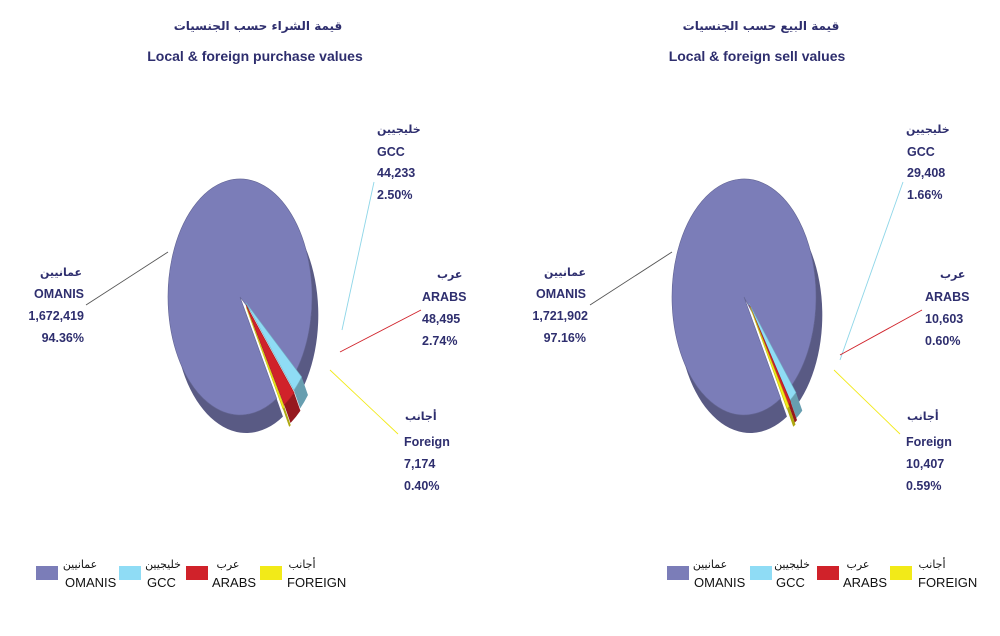 This screenshot has height=636, width=1000. What do you see at coordinates (952, 274) in the screenshot?
I see `chart2-arabs-label-ar: عرب` at bounding box center [952, 274].